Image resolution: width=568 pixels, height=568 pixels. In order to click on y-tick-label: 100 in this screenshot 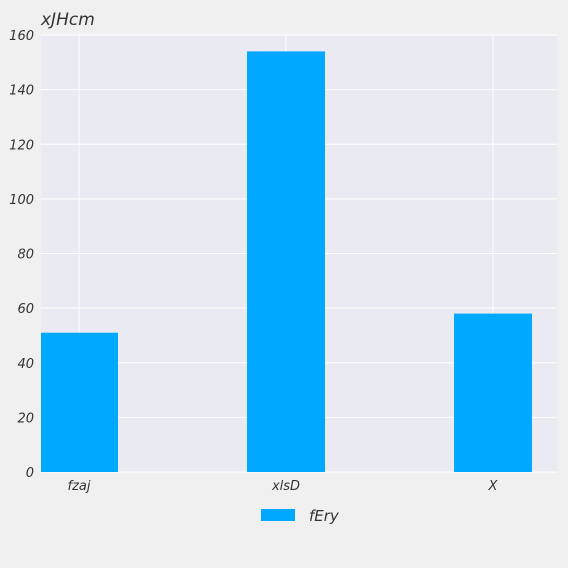, I will do `click(21, 200)`.